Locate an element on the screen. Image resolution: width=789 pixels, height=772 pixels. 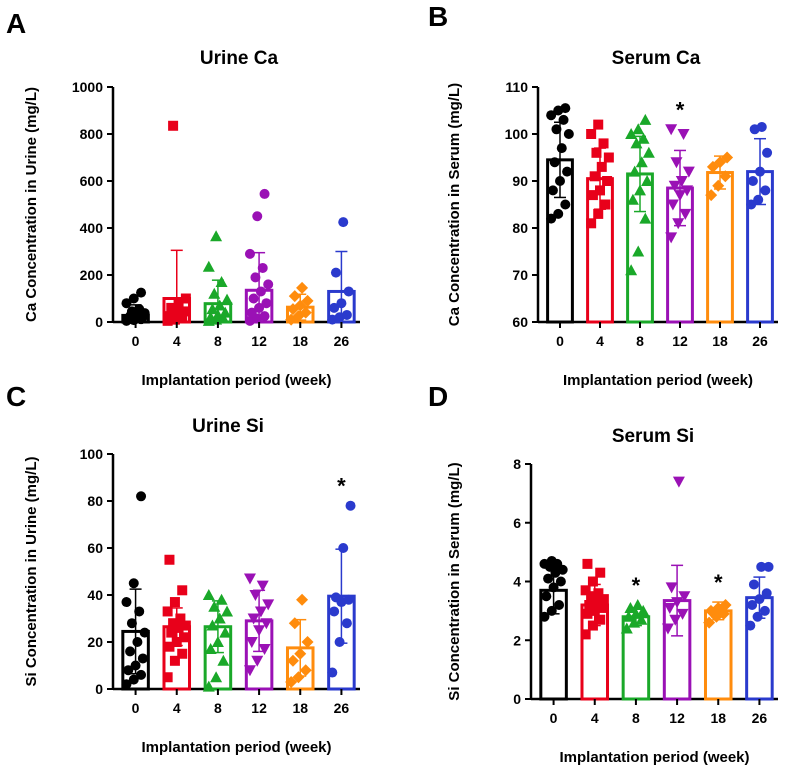
y-tick-label: 400 is located at coordinates (92, 228).